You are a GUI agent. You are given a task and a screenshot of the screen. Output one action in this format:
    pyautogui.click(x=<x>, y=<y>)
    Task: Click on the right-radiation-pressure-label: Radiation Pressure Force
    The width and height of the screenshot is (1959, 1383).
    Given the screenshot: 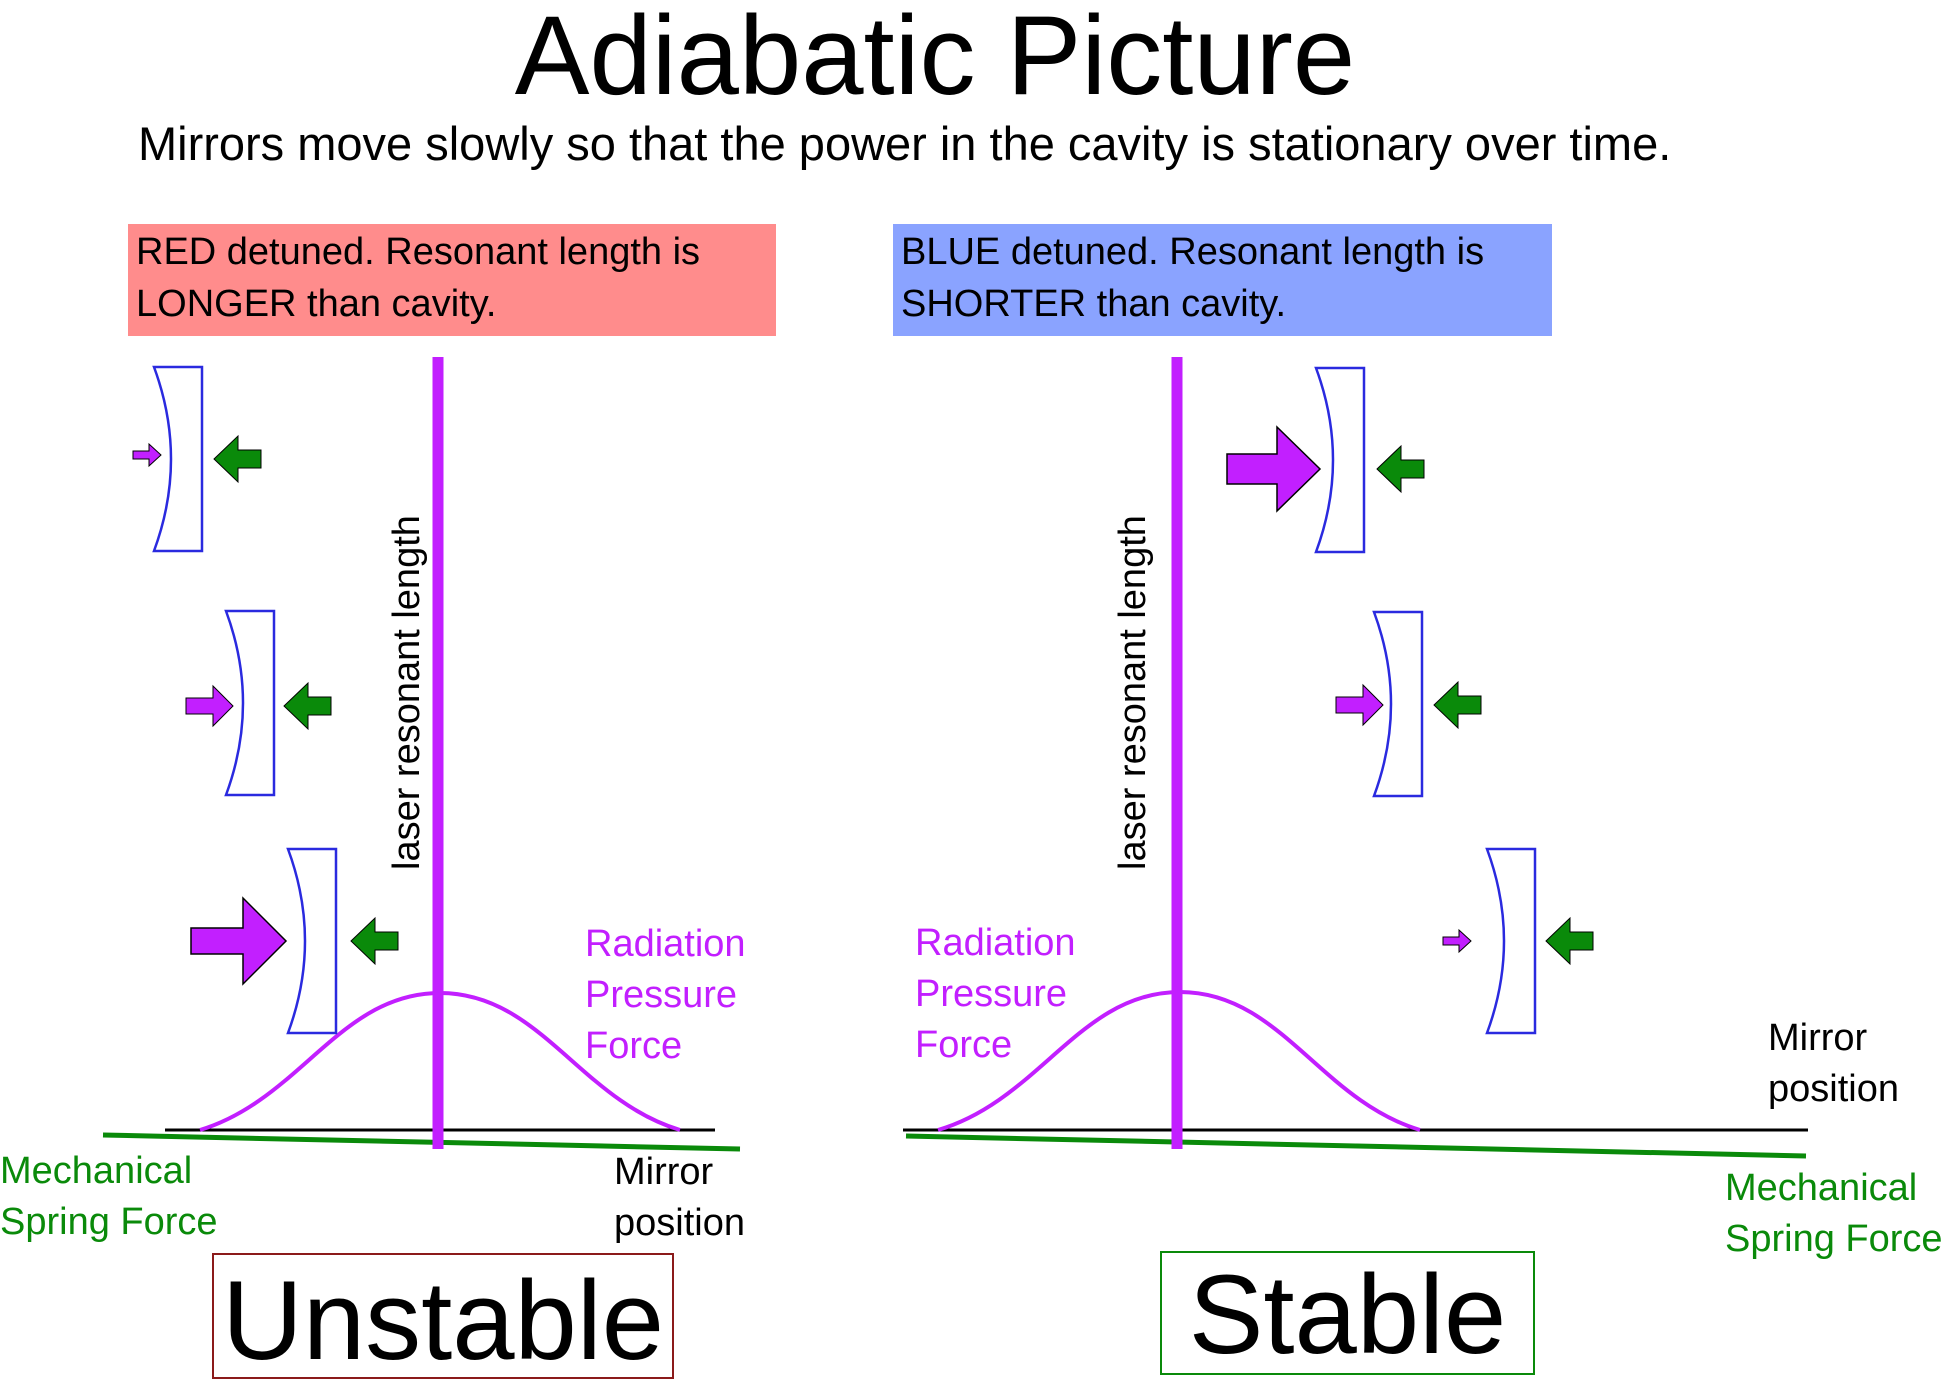 What is the action you would take?
    pyautogui.click(x=995, y=994)
    